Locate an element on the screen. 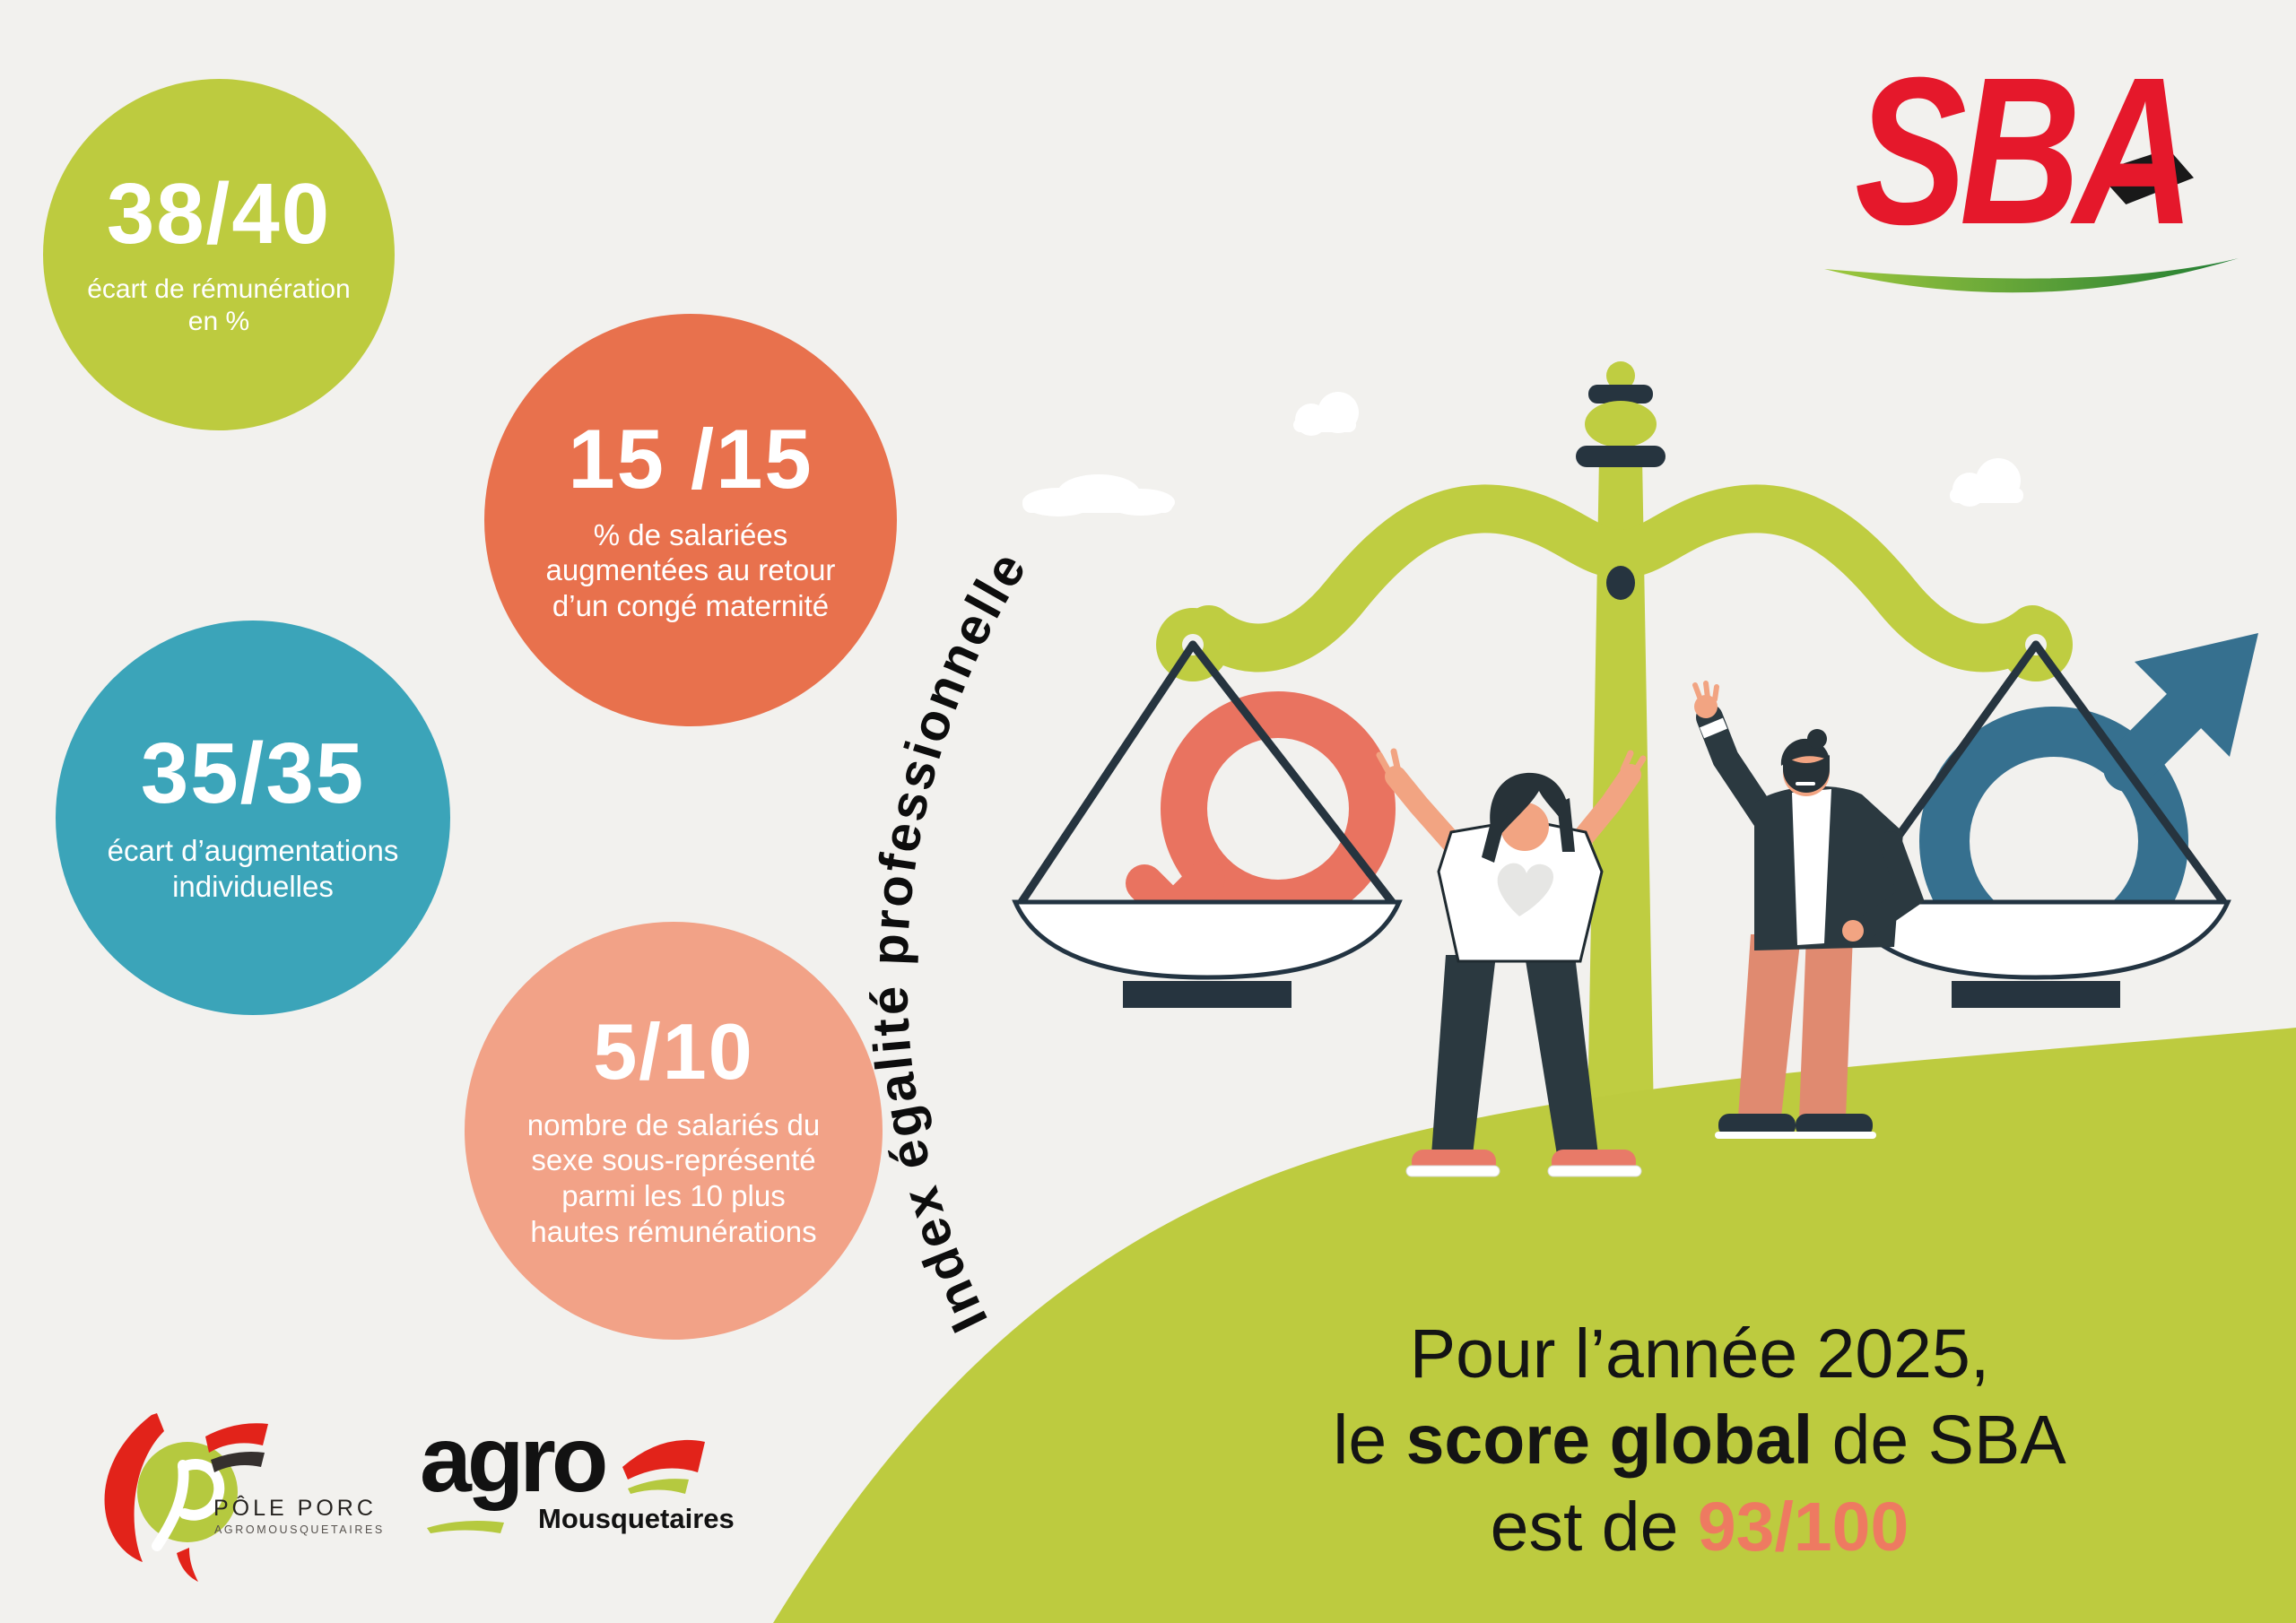 The height and width of the screenshot is (1623, 2296). score-line-1: Pour l’année 2025, is located at coordinates (1699, 1354).